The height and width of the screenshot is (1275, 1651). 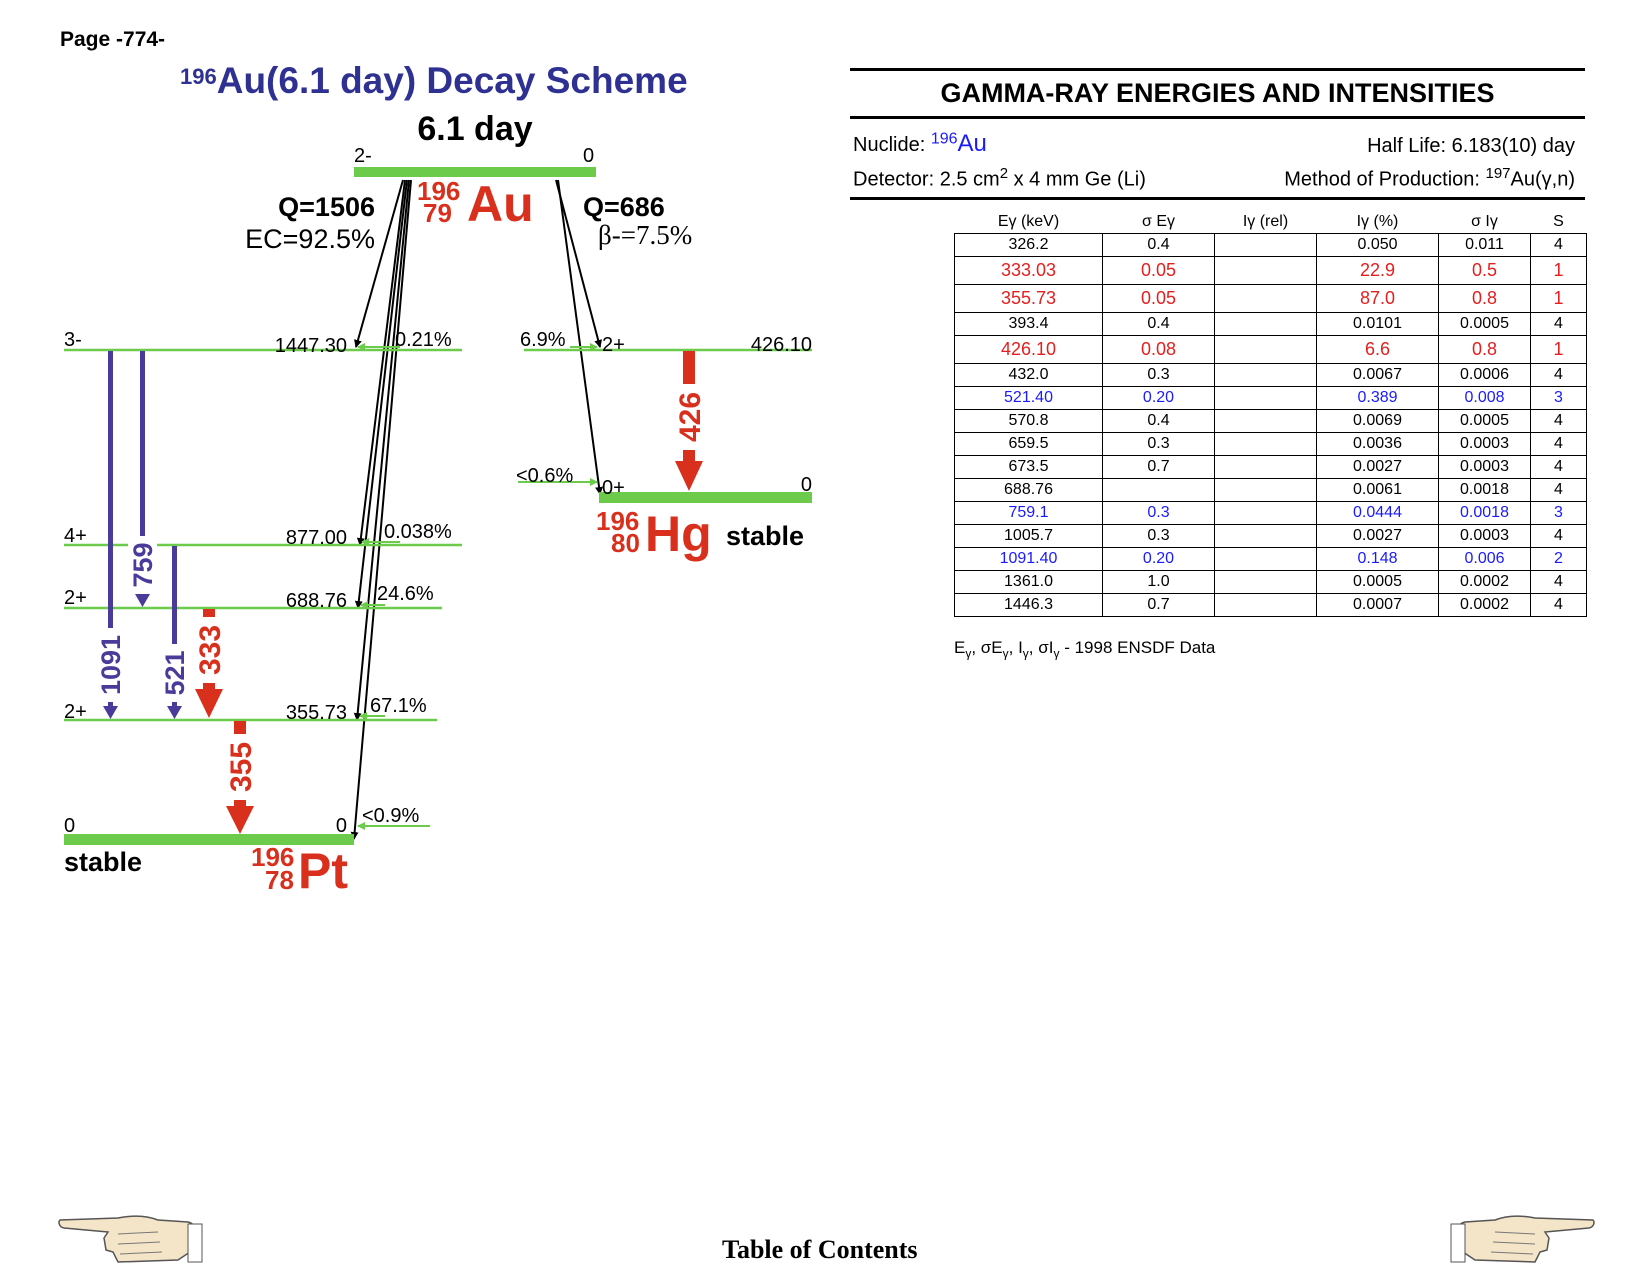 I want to click on scheme-title-mass: 196, so click(x=198, y=76).